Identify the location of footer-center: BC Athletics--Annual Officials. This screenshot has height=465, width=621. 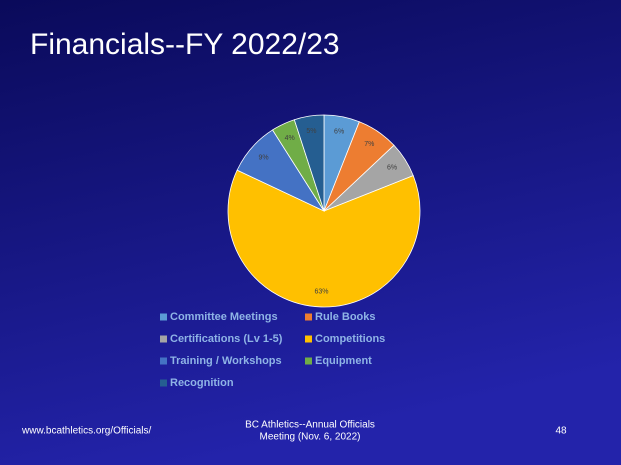
(310, 425).